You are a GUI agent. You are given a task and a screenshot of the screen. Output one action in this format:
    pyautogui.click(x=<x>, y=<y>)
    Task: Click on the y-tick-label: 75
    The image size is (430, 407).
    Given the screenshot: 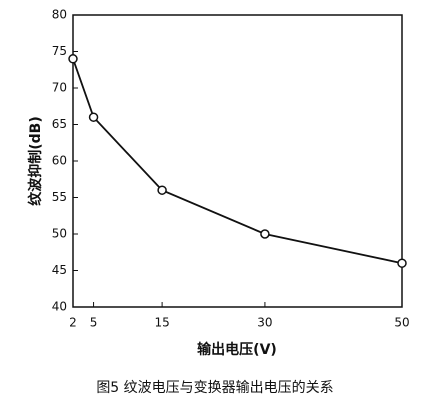 What is the action you would take?
    pyautogui.click(x=59, y=51)
    